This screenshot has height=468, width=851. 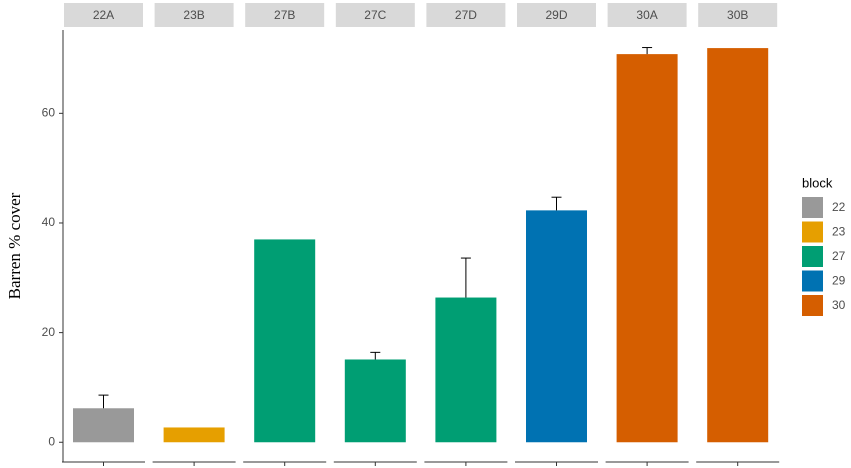 What do you see at coordinates (839, 256) in the screenshot?
I see `legend-label: 27` at bounding box center [839, 256].